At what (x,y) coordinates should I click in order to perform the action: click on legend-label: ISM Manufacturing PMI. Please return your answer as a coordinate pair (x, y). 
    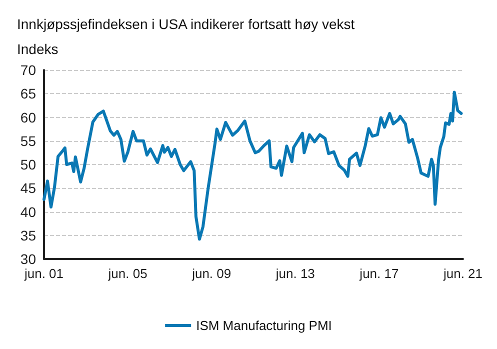
    Looking at the image, I should click on (264, 325).